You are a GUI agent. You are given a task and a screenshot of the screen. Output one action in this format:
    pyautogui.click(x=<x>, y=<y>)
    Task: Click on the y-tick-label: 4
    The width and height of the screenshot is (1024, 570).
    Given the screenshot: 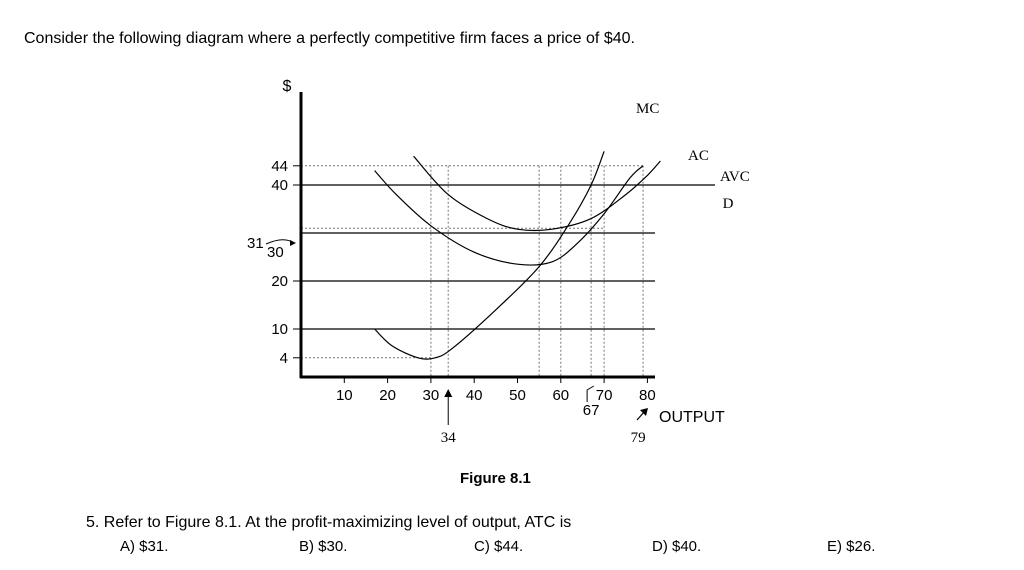 What is the action you would take?
    pyautogui.click(x=284, y=358)
    